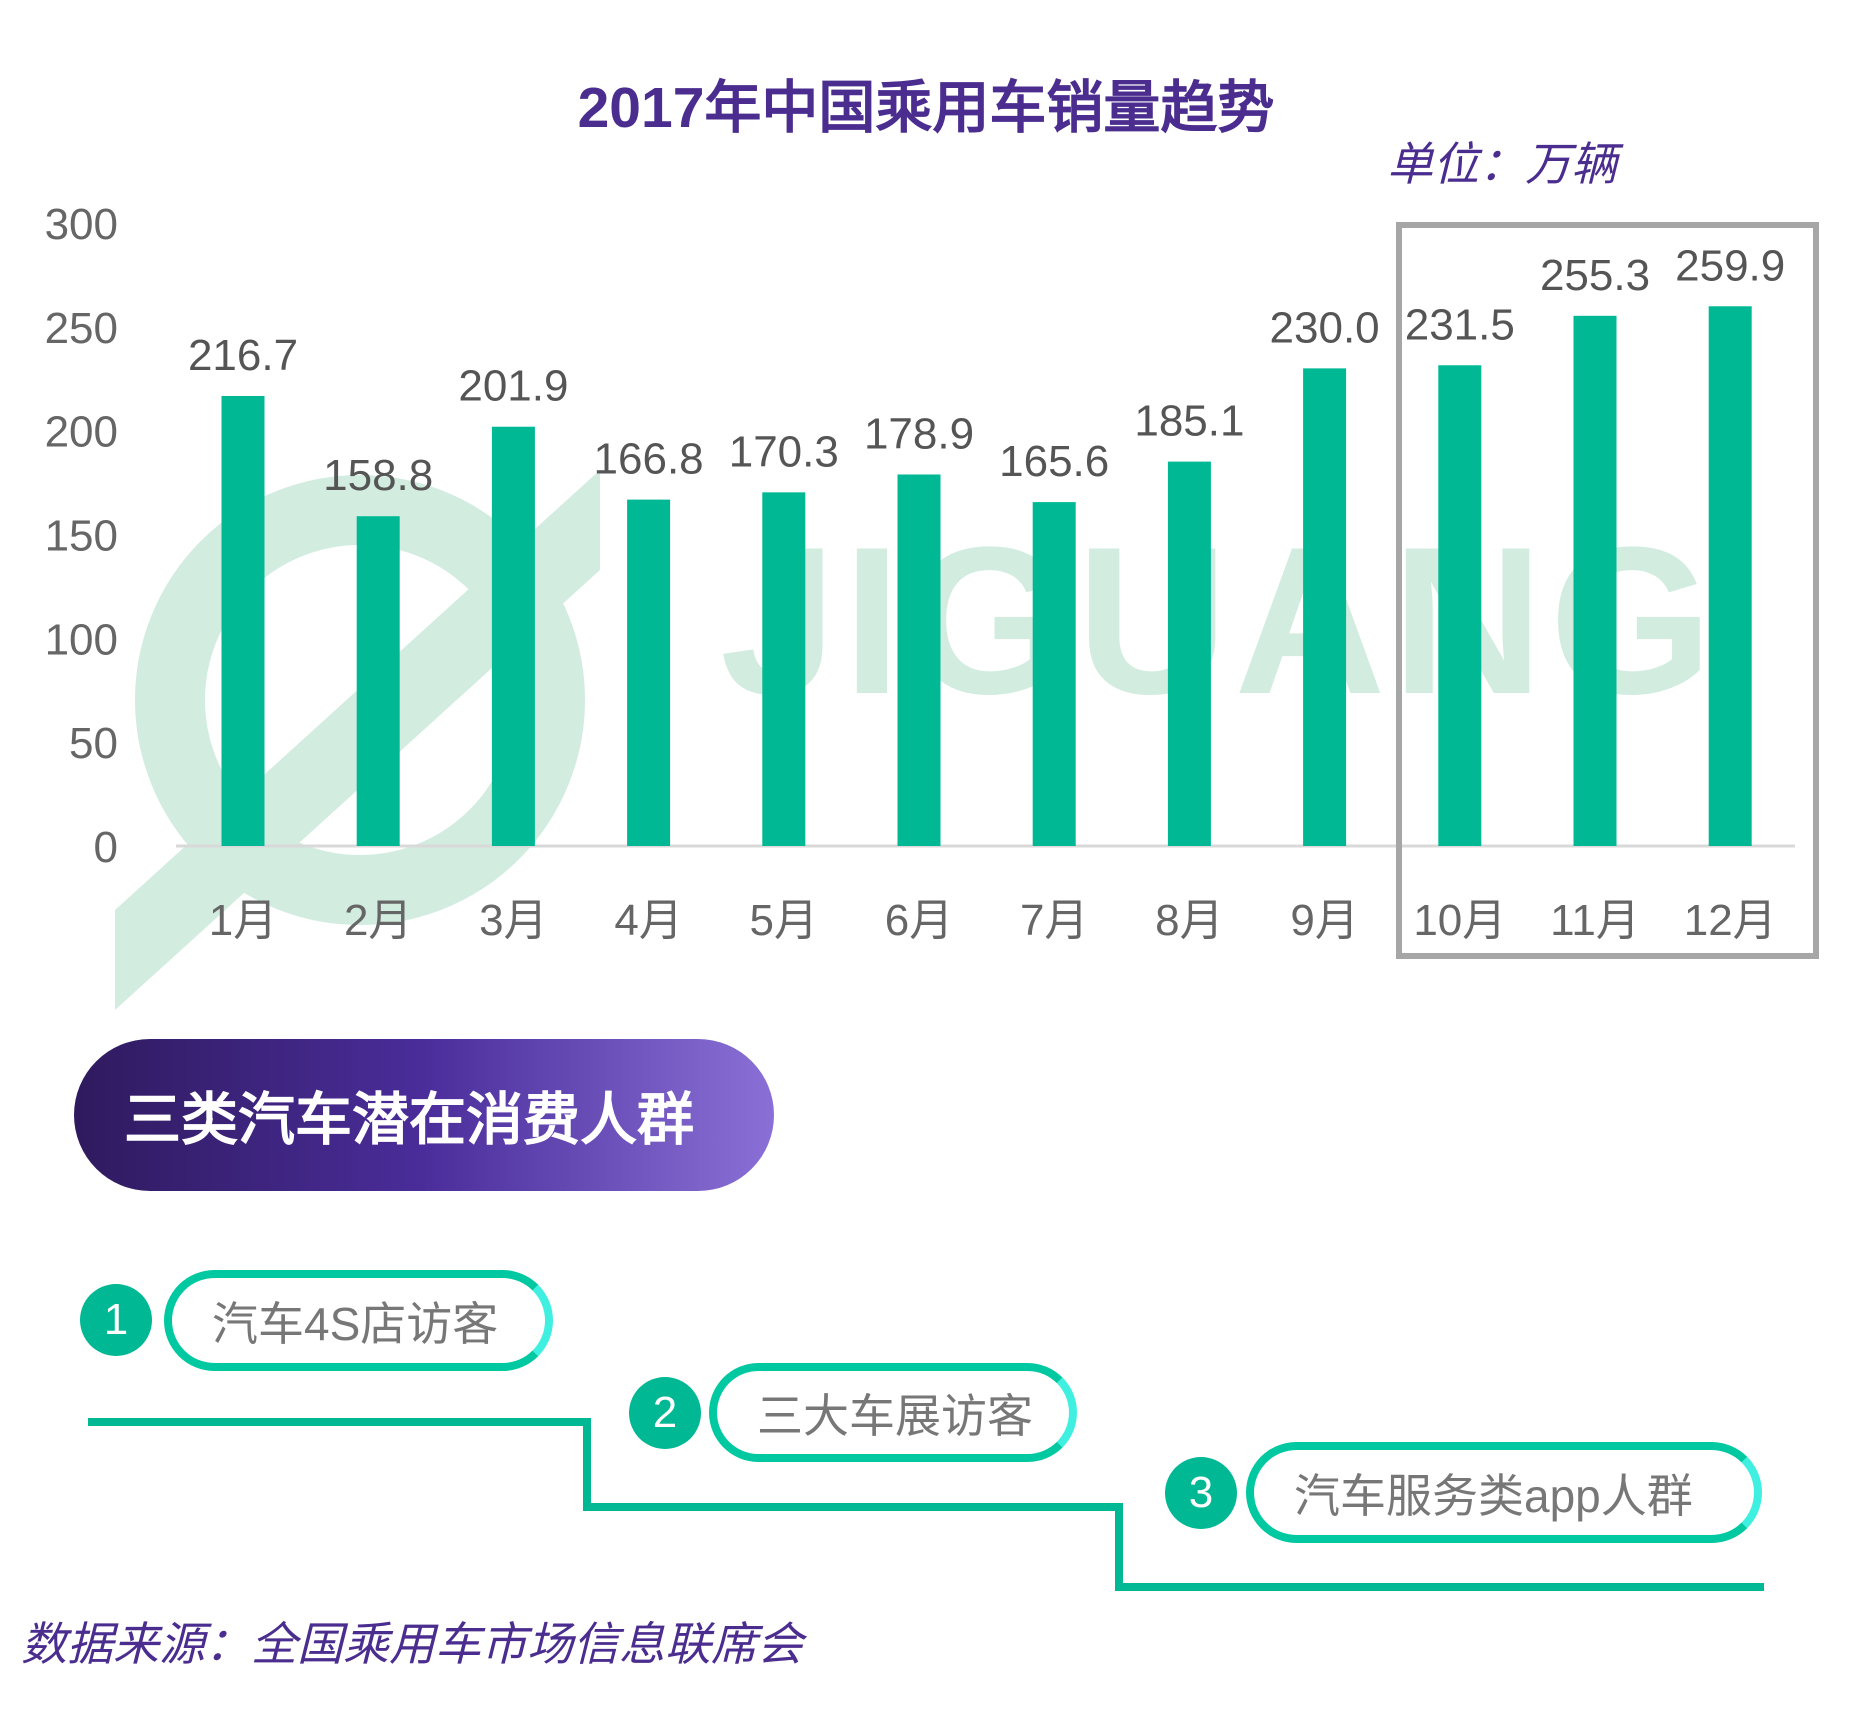  I want to click on item-tag-1: 汽车4S店访客, so click(358, 1320).